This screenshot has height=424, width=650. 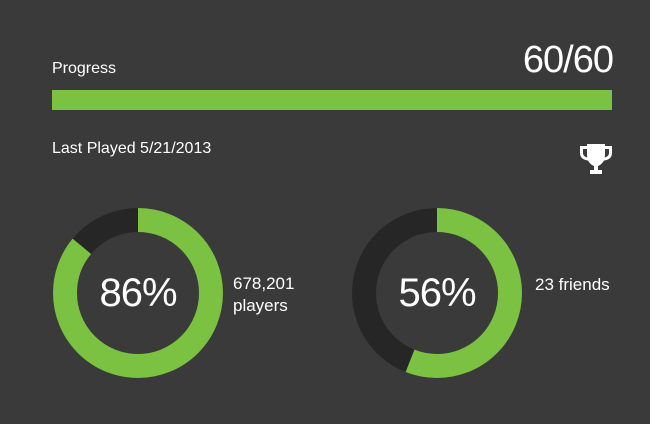 I want to click on players-ring-fill, so click(x=138, y=293).